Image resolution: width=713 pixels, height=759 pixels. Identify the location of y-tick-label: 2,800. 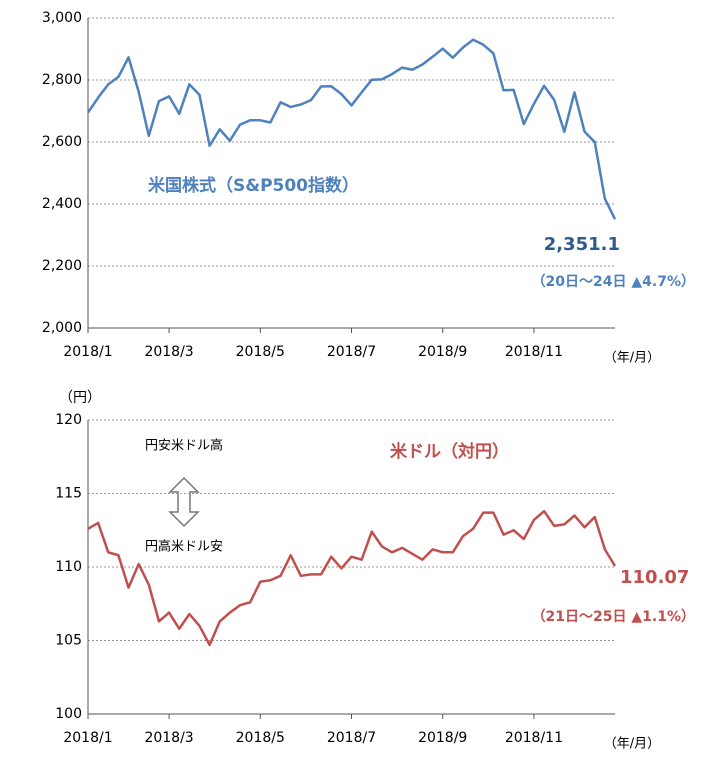
(62, 80).